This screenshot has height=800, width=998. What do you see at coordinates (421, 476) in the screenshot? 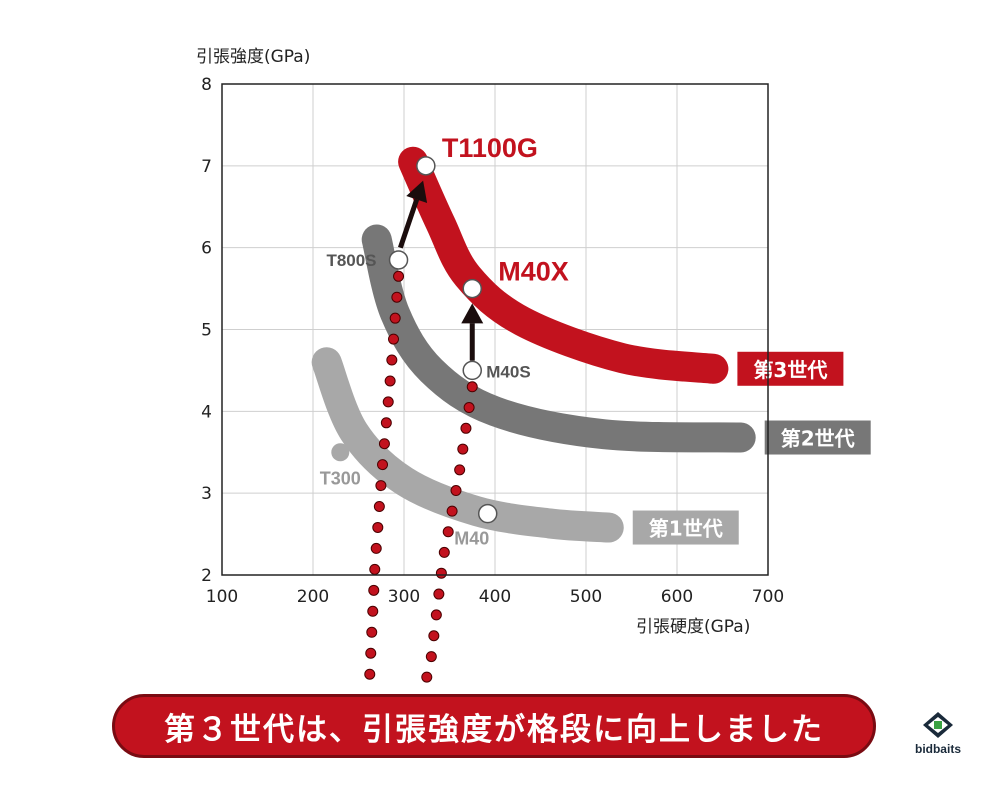
I see `dotted-paths` at bounding box center [421, 476].